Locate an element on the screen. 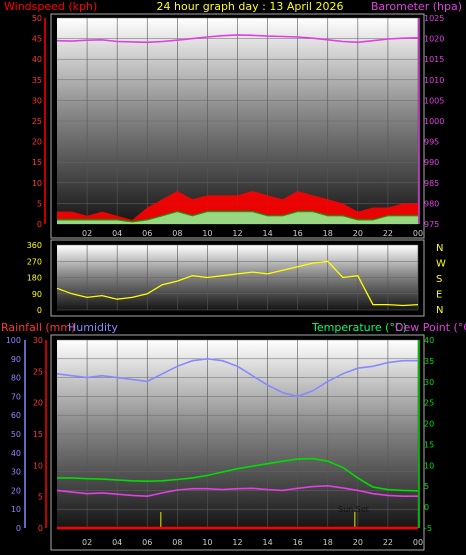 The image size is (466, 555). panel2-frame is located at coordinates (237, 278).